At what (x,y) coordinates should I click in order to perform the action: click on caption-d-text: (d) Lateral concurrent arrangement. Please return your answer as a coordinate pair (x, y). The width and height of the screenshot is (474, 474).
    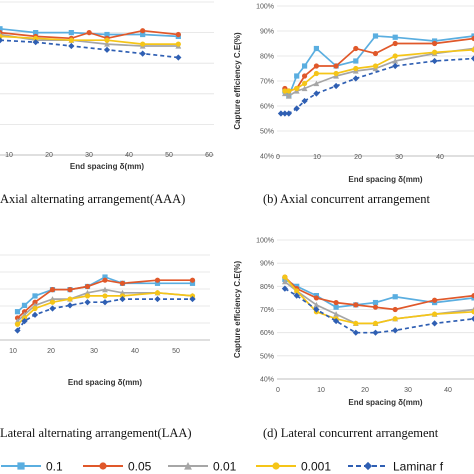
    Looking at the image, I should click on (351, 433).